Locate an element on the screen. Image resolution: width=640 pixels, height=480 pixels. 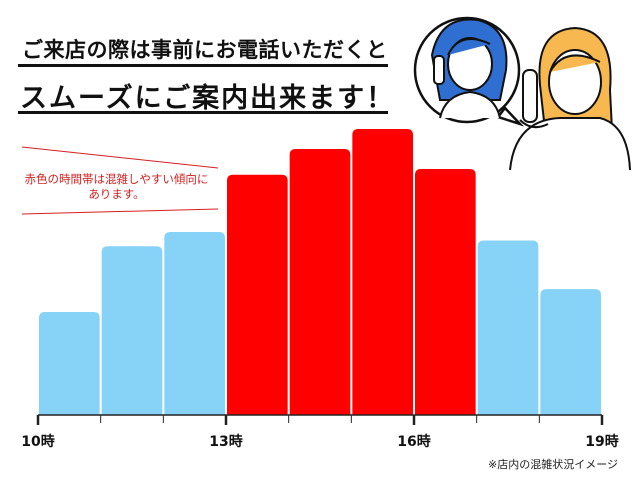
annotation-line-top is located at coordinates (120, 157).